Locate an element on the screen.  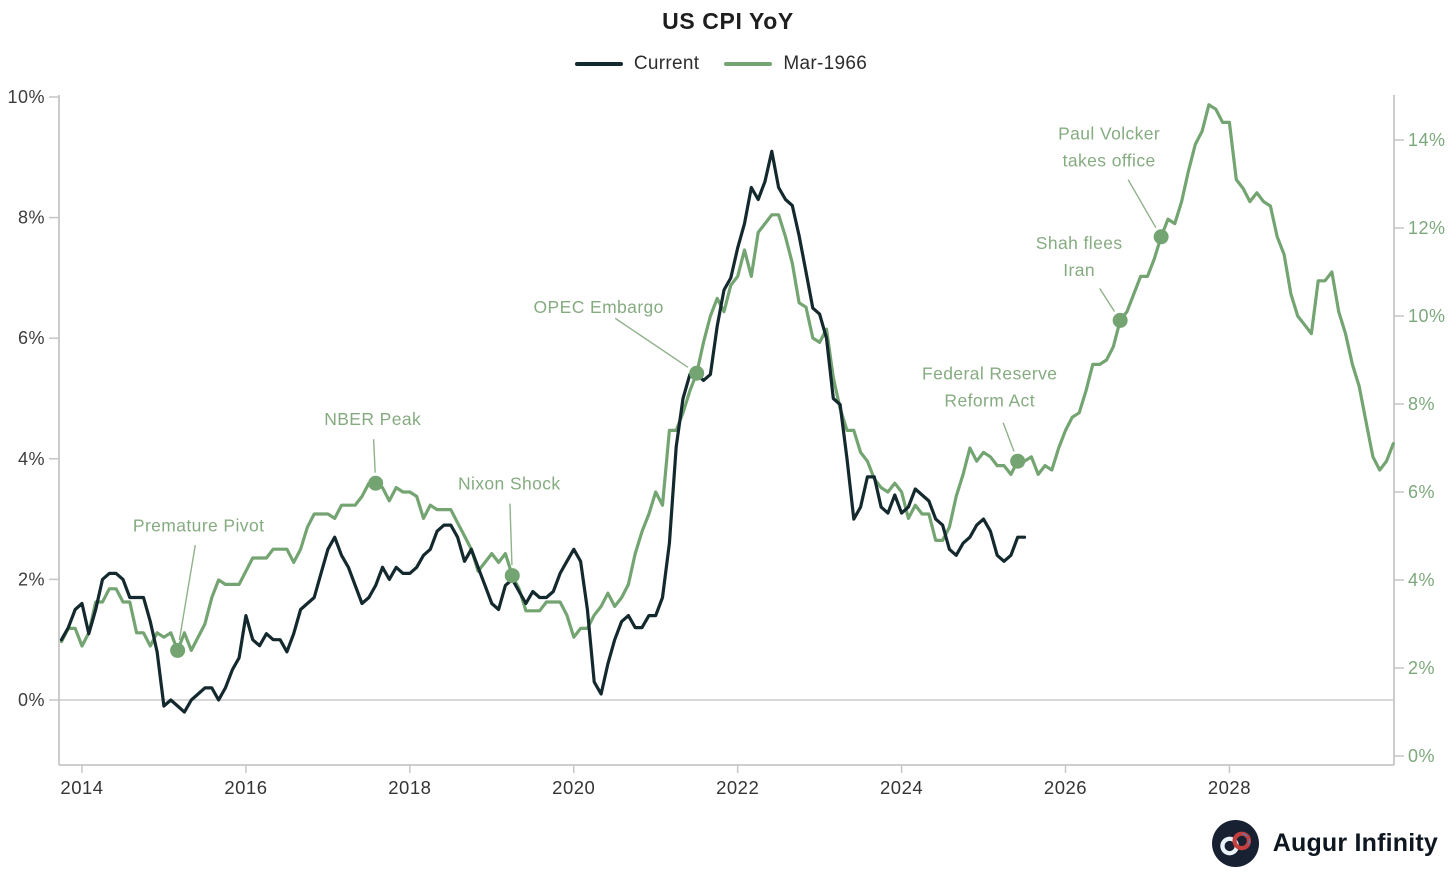
x-axis-label: 2024 is located at coordinates (901, 787).